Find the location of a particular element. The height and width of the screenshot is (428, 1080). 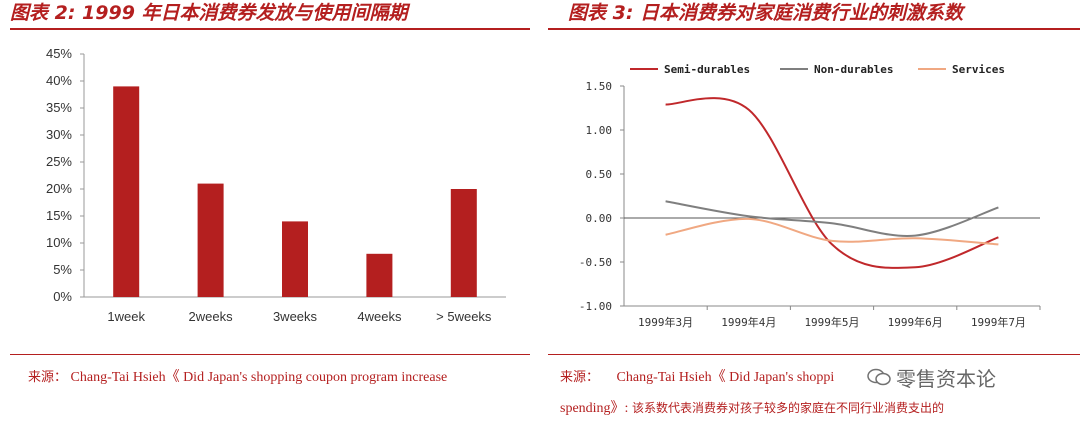

right-source-line2-latin: spending》: is located at coordinates (594, 408).